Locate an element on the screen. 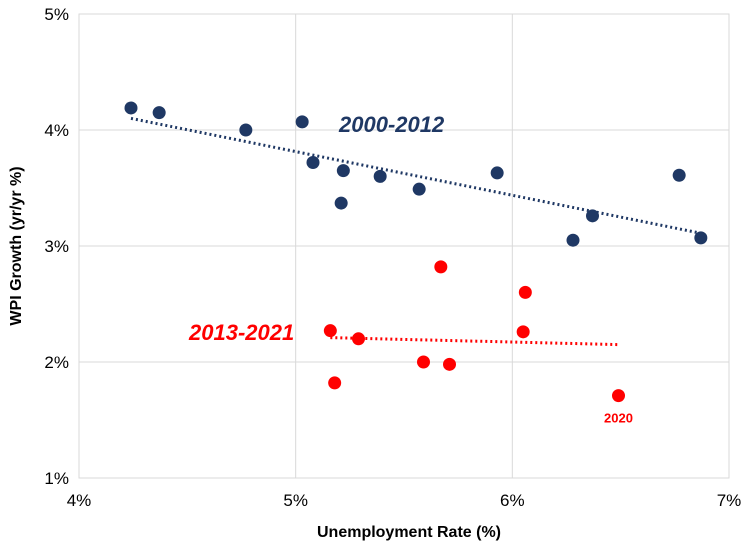 The image size is (754, 544). y-tick-label: 1% is located at coordinates (56, 478).